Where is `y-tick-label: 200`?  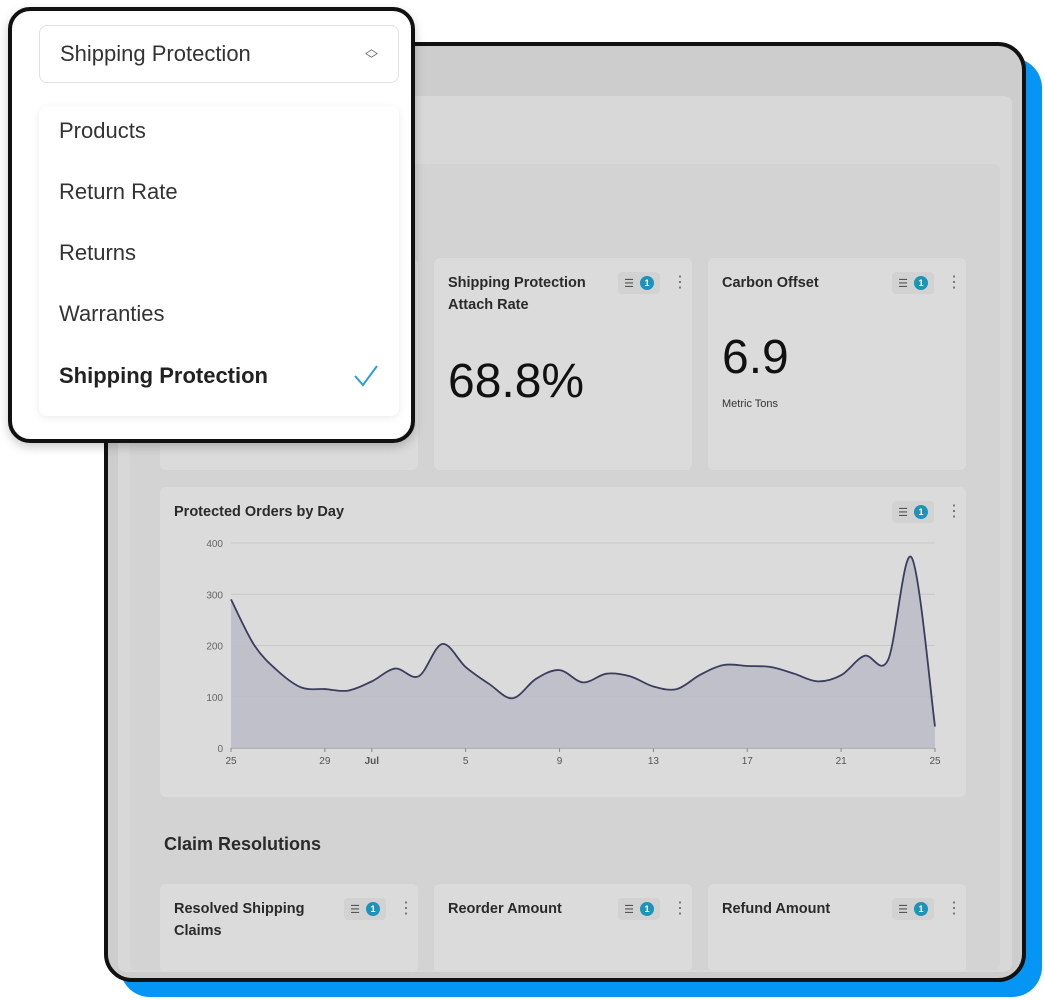 y-tick-label: 200 is located at coordinates (214, 647).